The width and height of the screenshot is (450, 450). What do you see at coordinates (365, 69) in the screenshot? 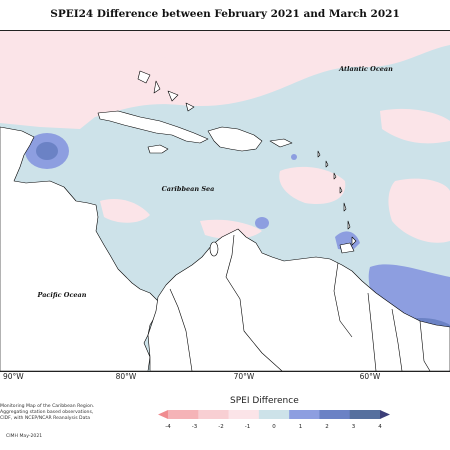
I see `atlantic-ocean-label: Atlantic Ocean` at bounding box center [365, 69].